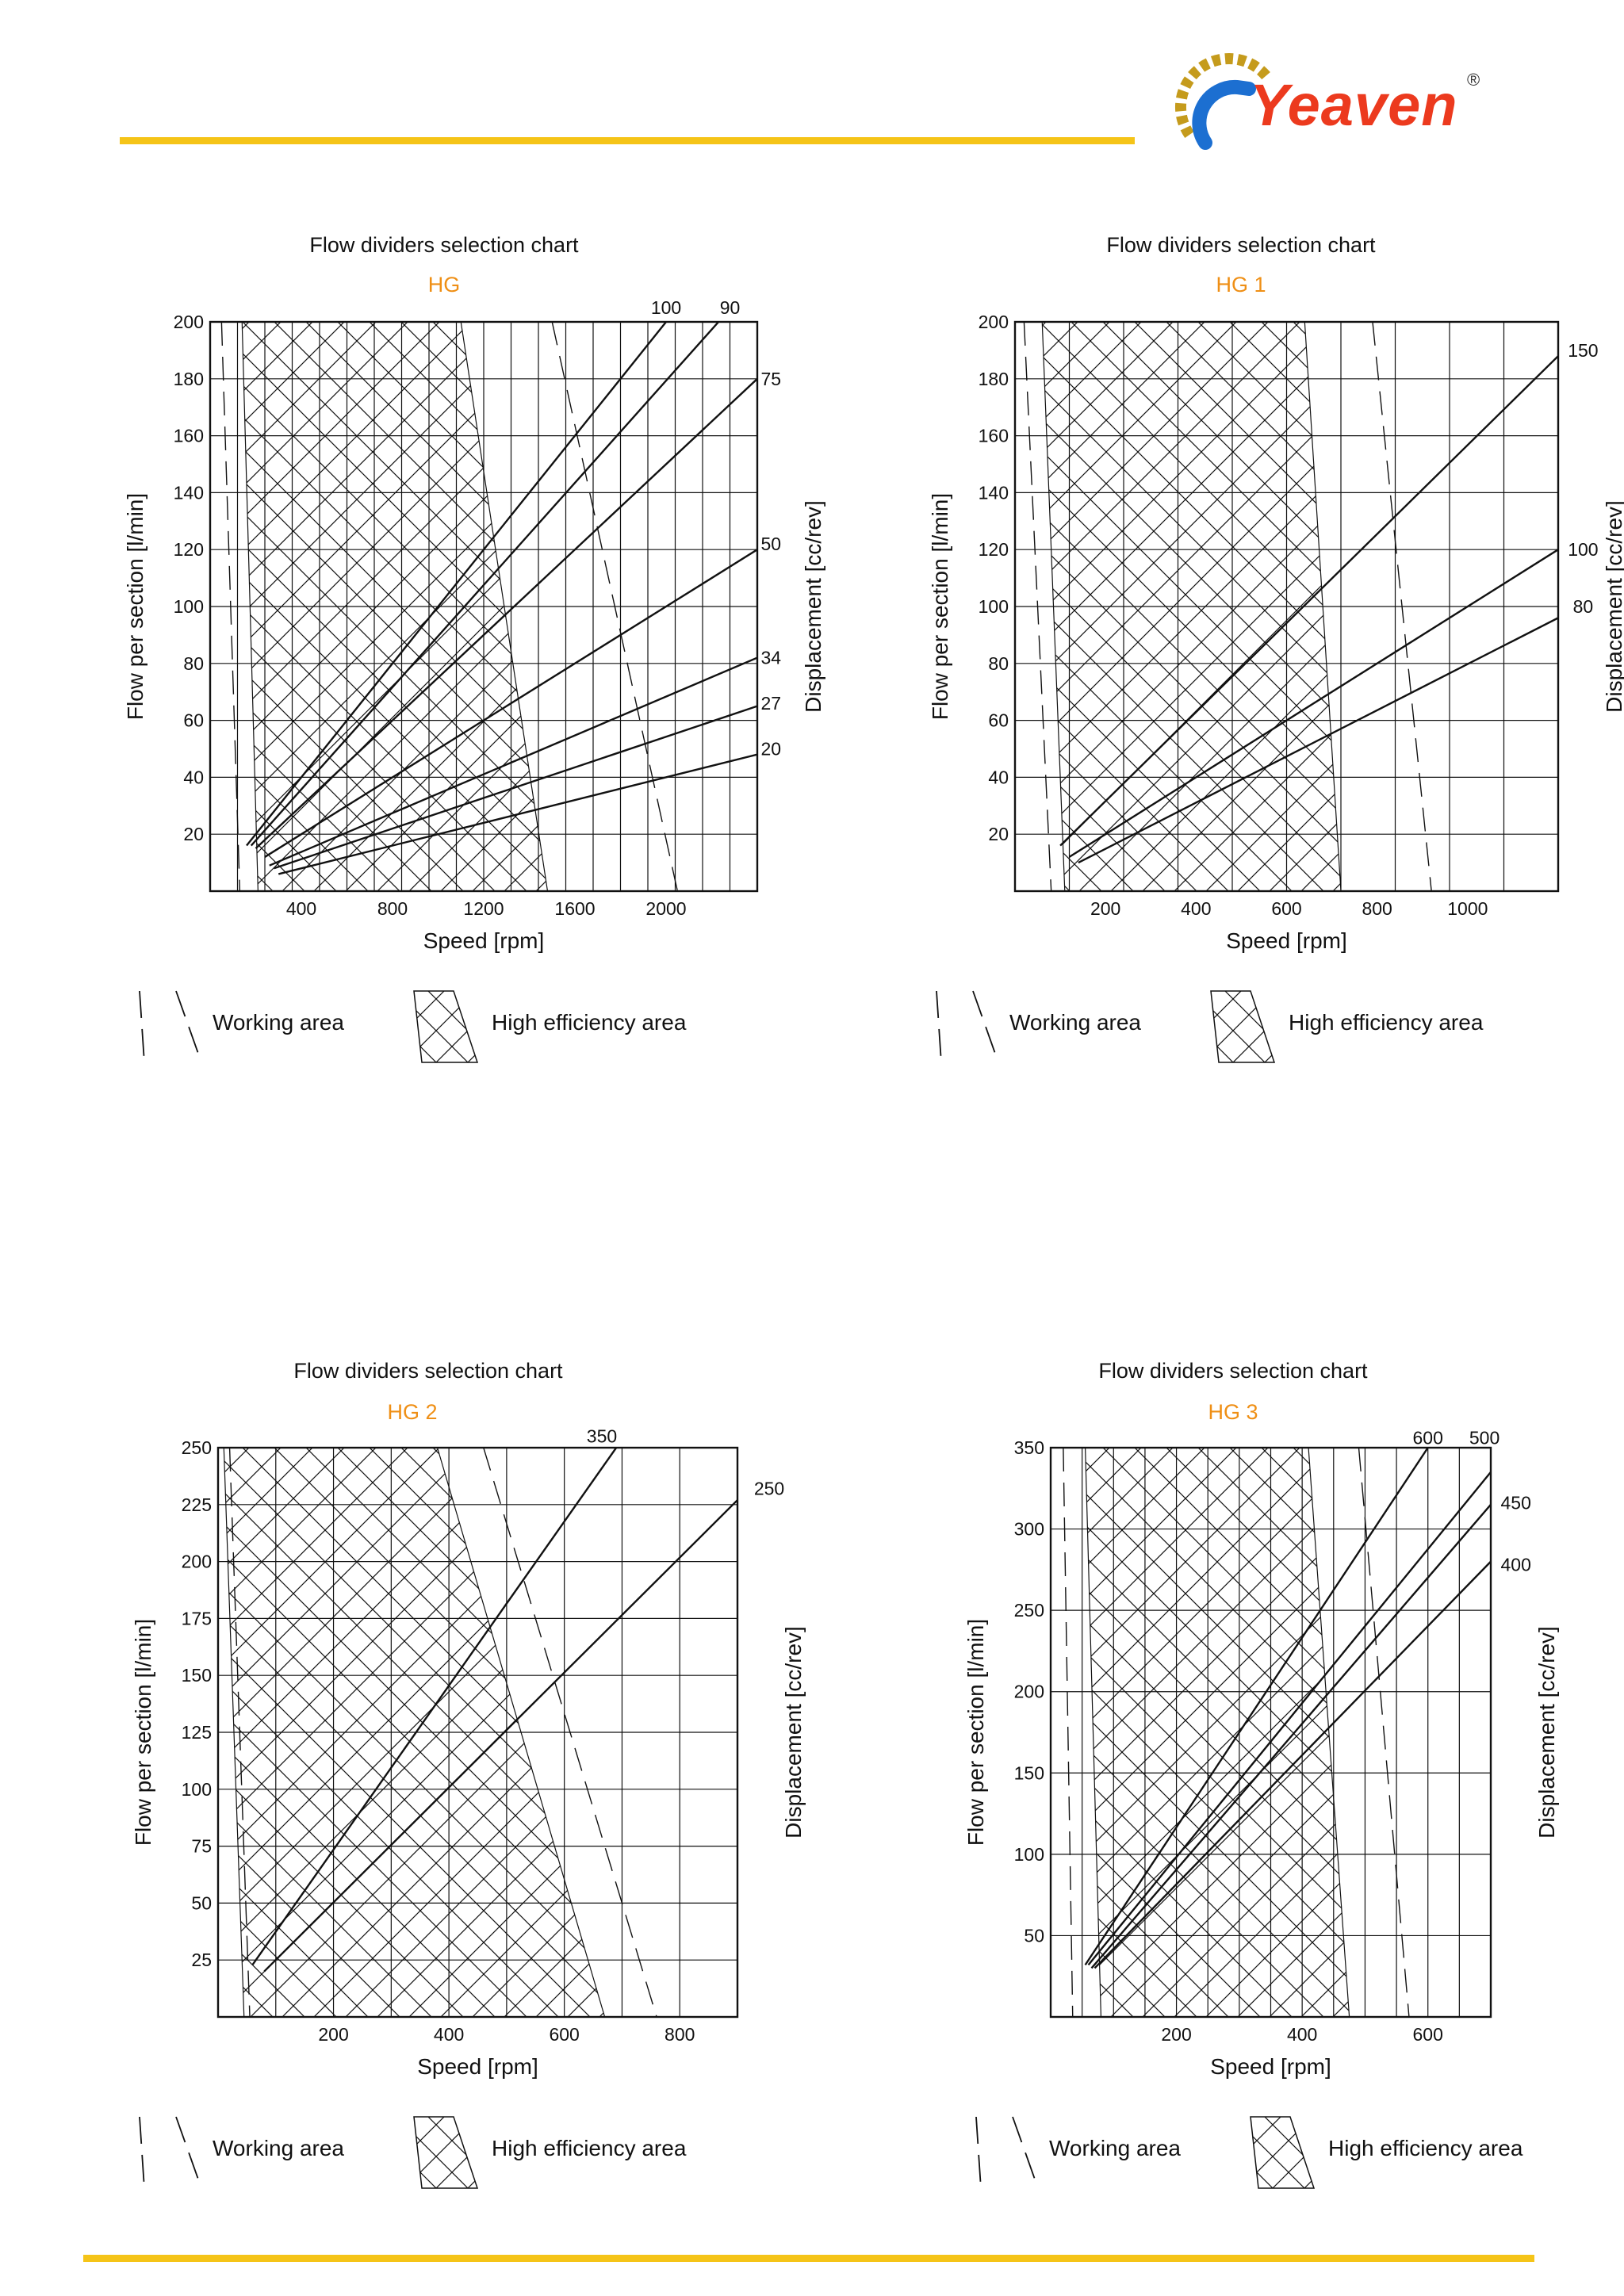 The image size is (1624, 2296). I want to click on high-efficiency-area, so click(1217, 1733).